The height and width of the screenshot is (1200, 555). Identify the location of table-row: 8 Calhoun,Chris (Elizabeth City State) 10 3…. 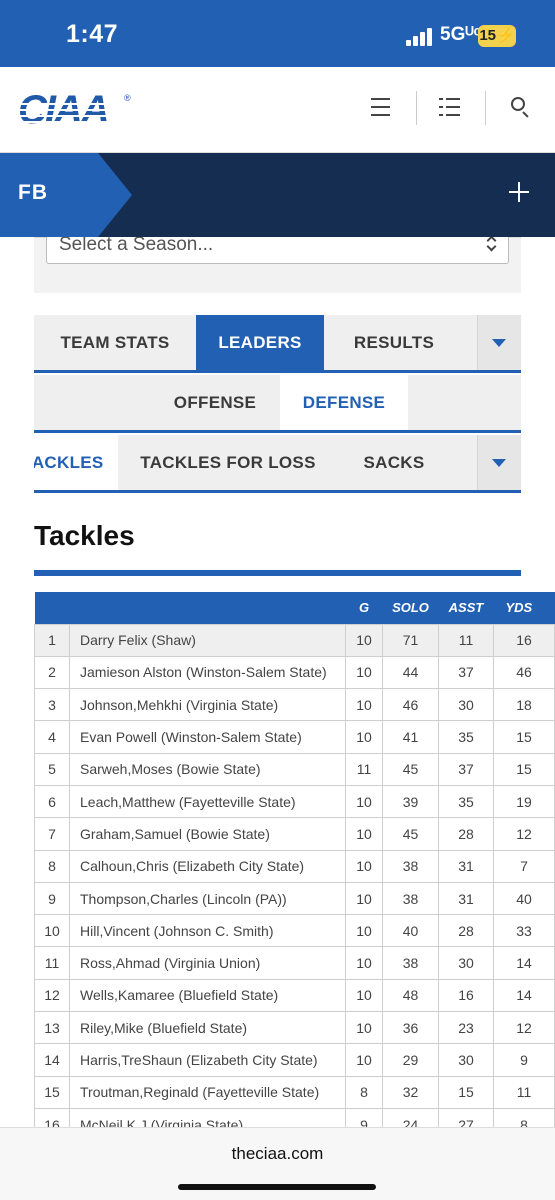
(294, 866).